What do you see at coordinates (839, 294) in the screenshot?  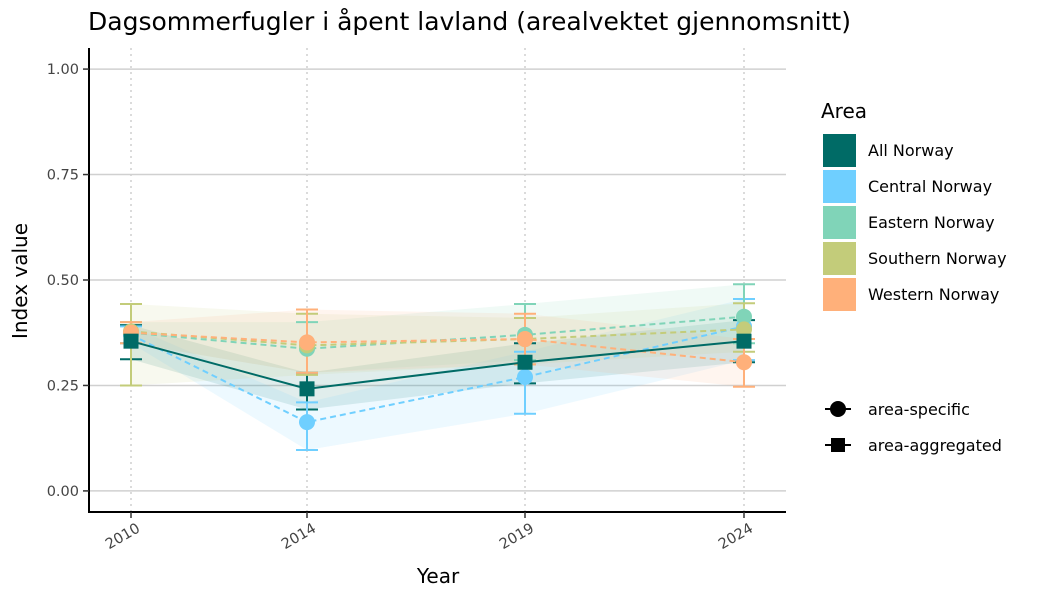 I see `legend-swatch-western-norway` at bounding box center [839, 294].